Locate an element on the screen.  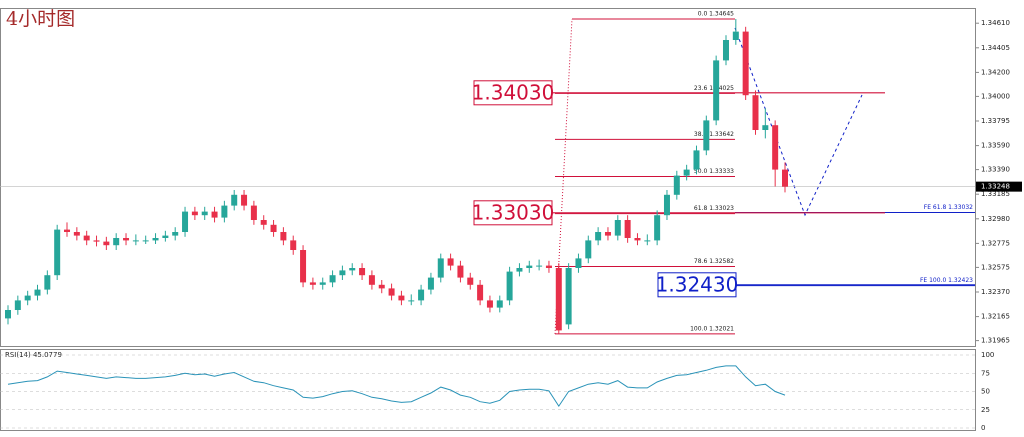
fib-label: 0.0 1.34645 is located at coordinates (716, 14).